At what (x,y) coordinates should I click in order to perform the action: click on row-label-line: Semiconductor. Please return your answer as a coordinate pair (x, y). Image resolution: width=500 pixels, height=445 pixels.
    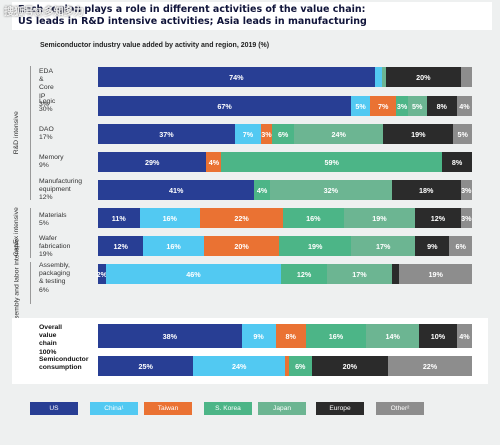
    Looking at the image, I should click on (64, 359).